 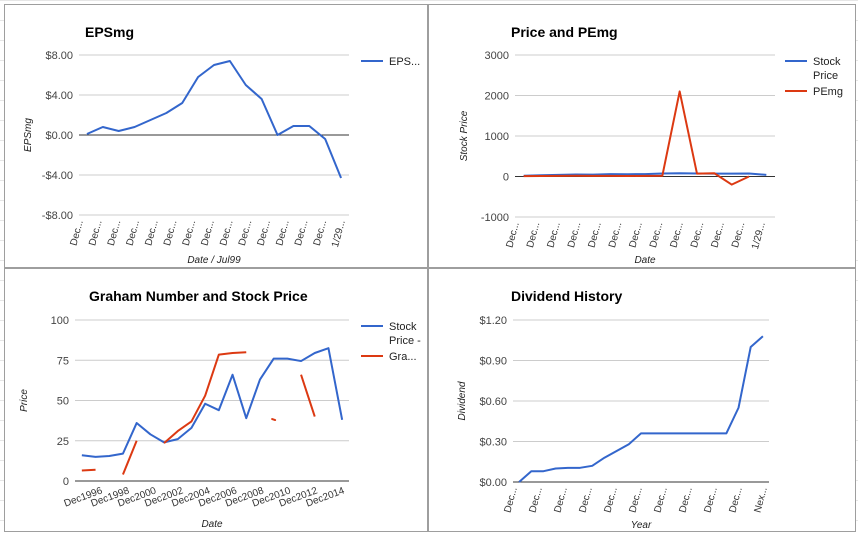 I want to click on chart-title: EPSmg, so click(x=109, y=32).